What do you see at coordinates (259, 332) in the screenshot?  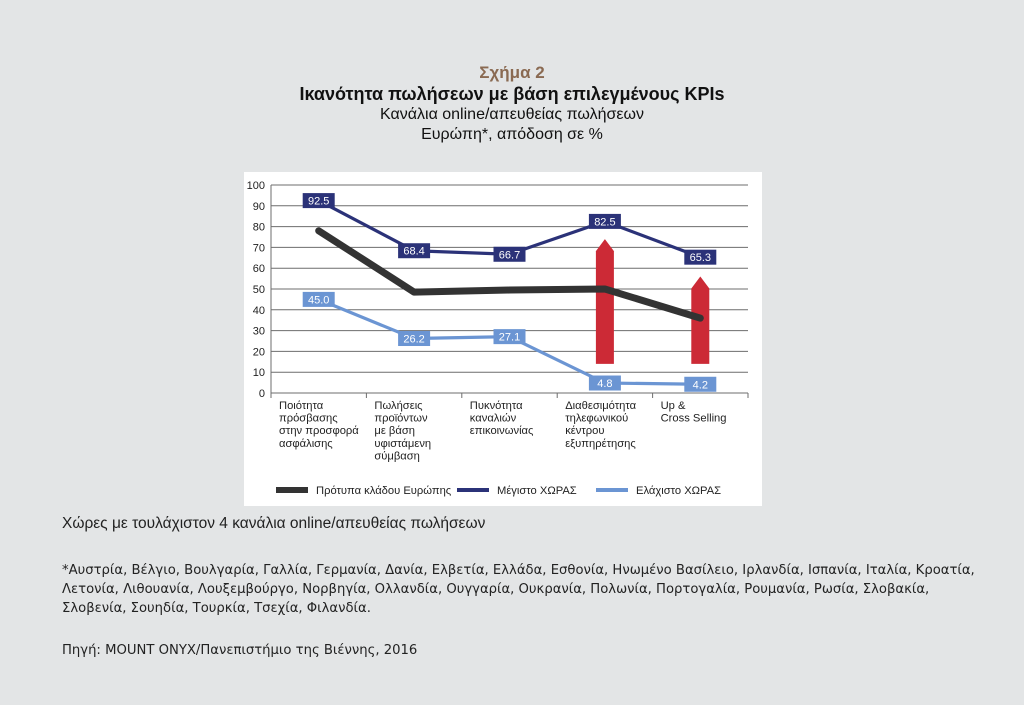 I see `y-tick-label: 30` at bounding box center [259, 332].